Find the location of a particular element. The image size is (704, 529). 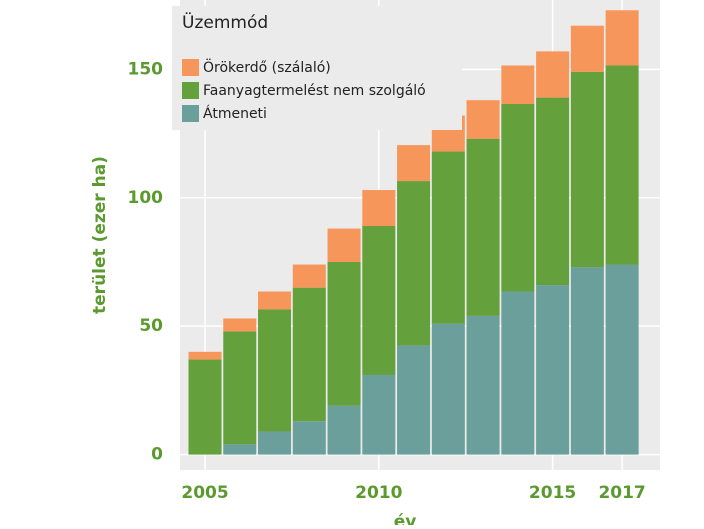

x-axis-label: év is located at coordinates (405, 518).